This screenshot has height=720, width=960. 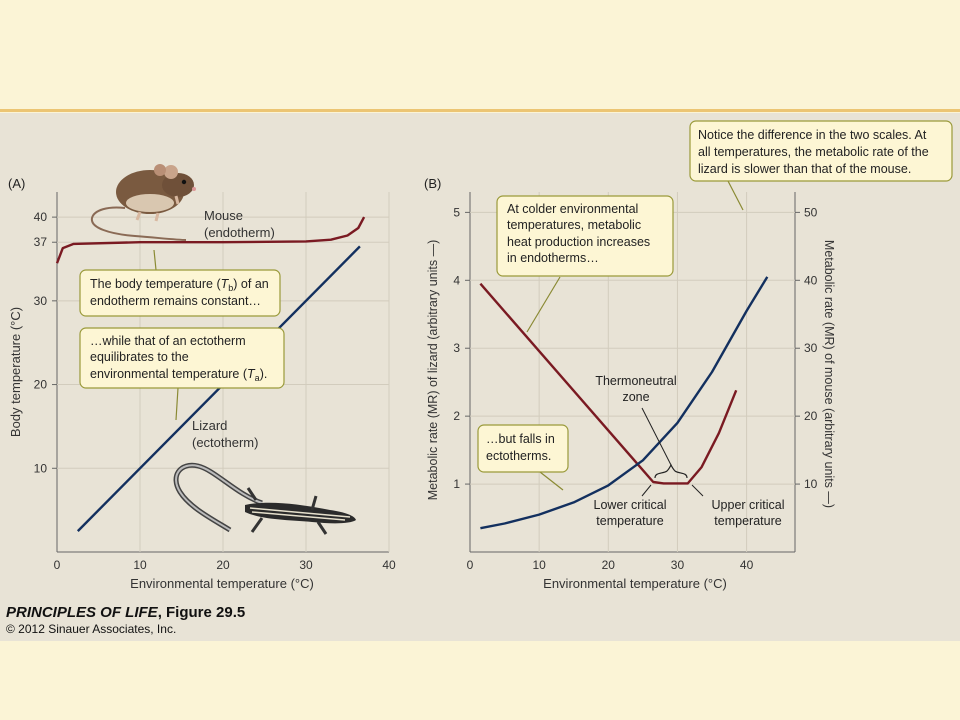 I want to click on panel-b-left-tick-label: 4, so click(x=456, y=280).